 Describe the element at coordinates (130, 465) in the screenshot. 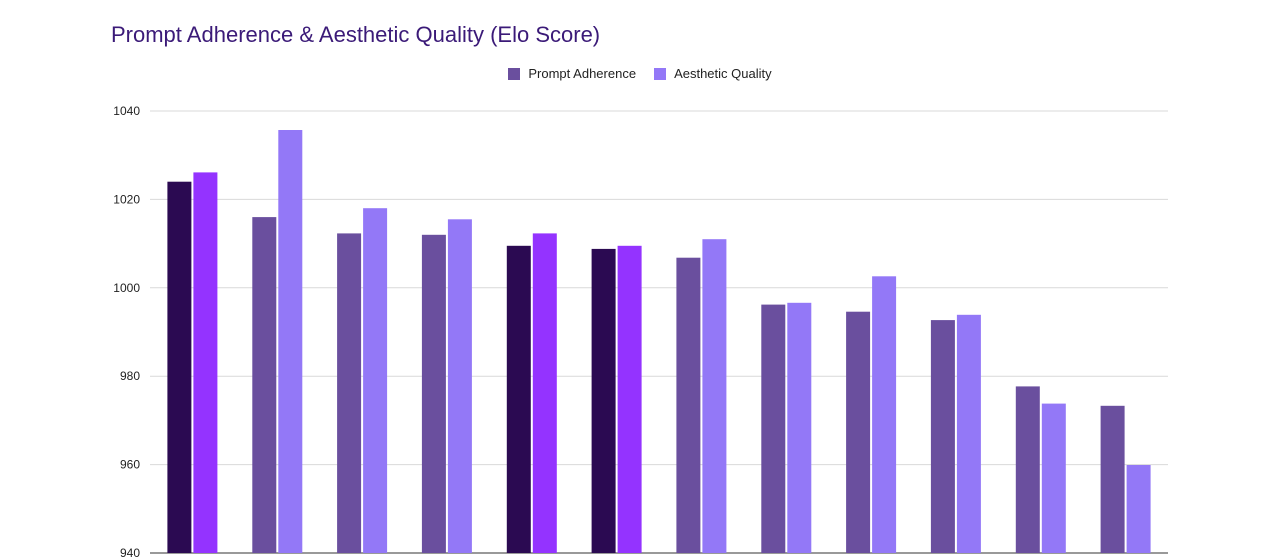

I see `y-tick-label: 960` at that location.